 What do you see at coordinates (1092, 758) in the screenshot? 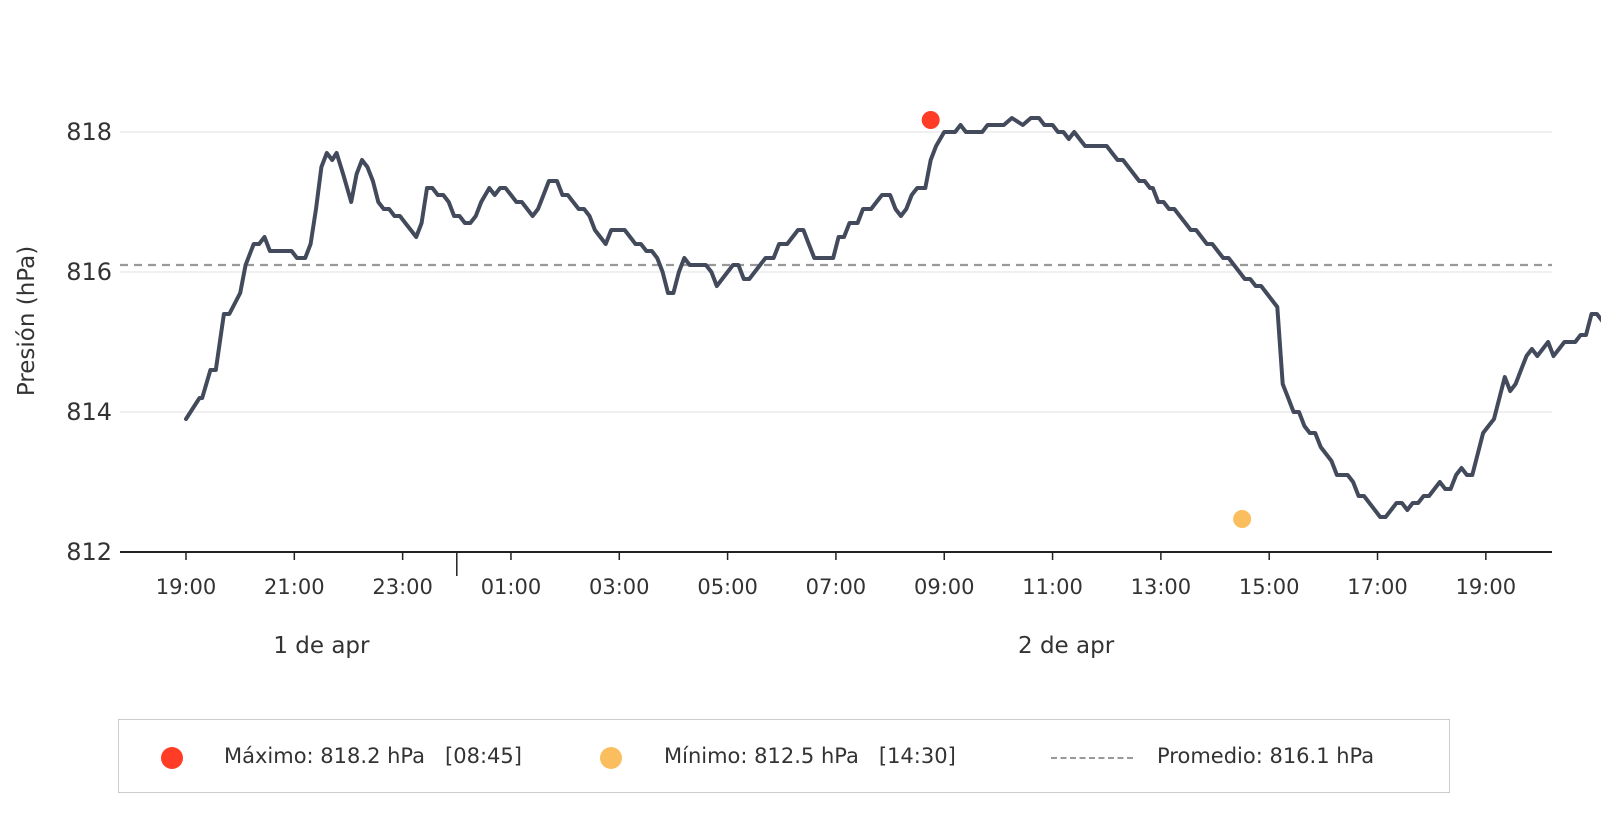
I see `legend-average-marker` at bounding box center [1092, 758].